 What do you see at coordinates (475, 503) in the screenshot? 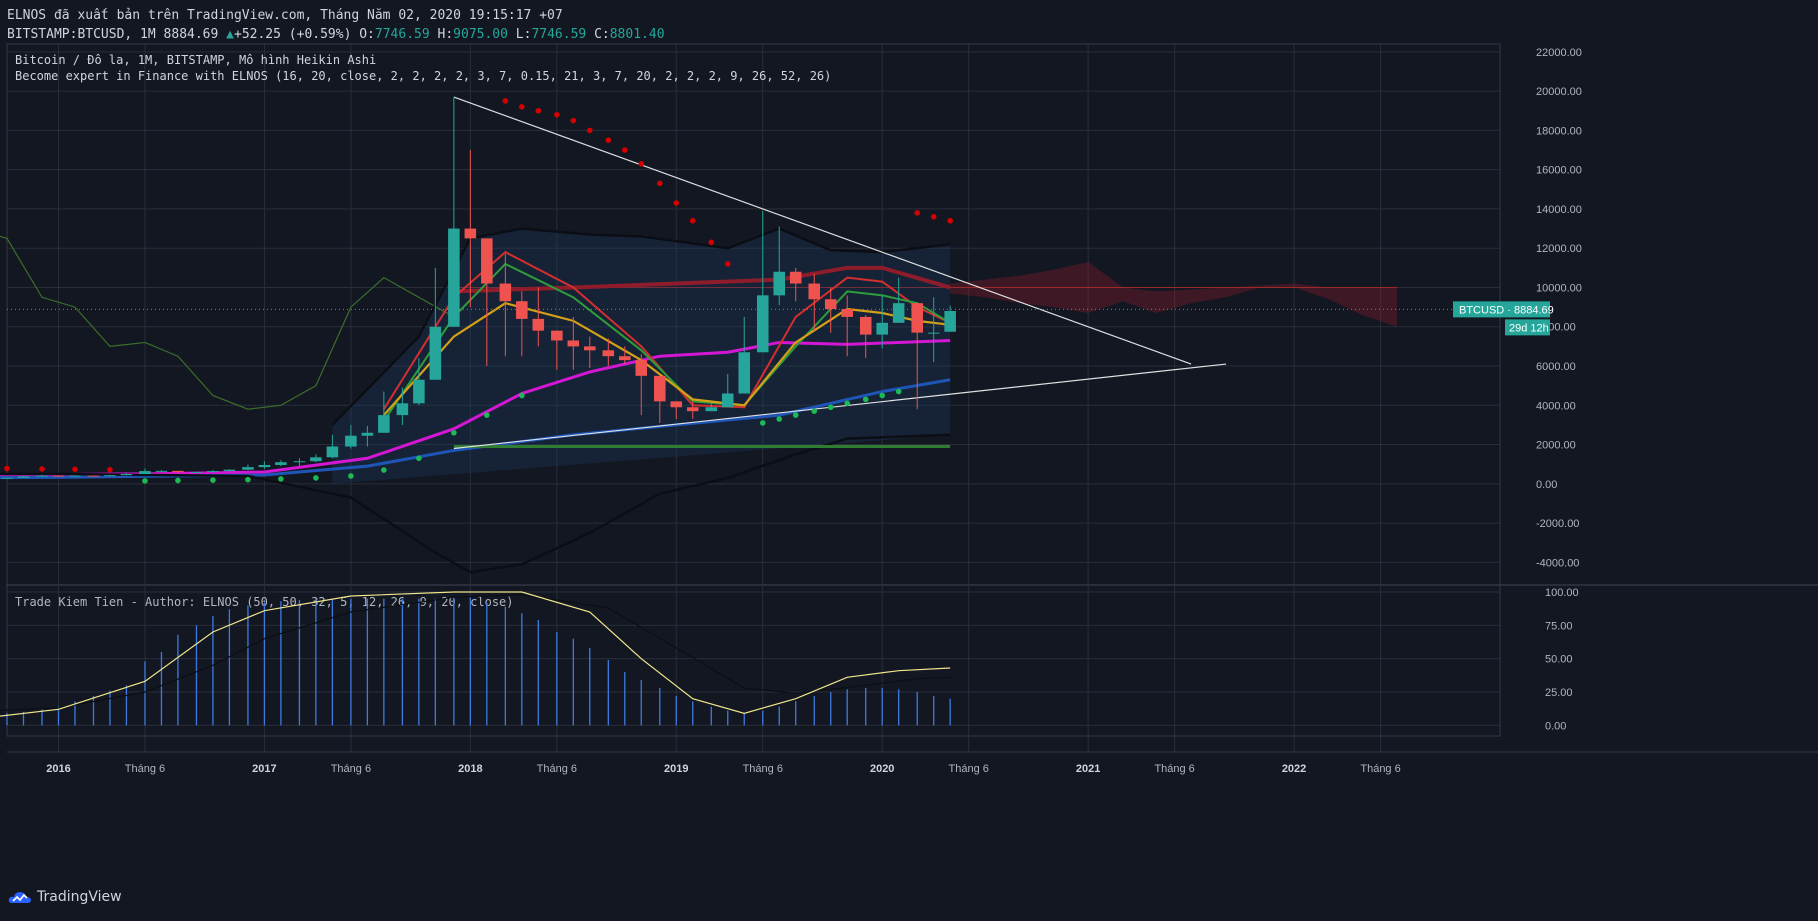
I see `indicator-lower_band` at bounding box center [475, 503].